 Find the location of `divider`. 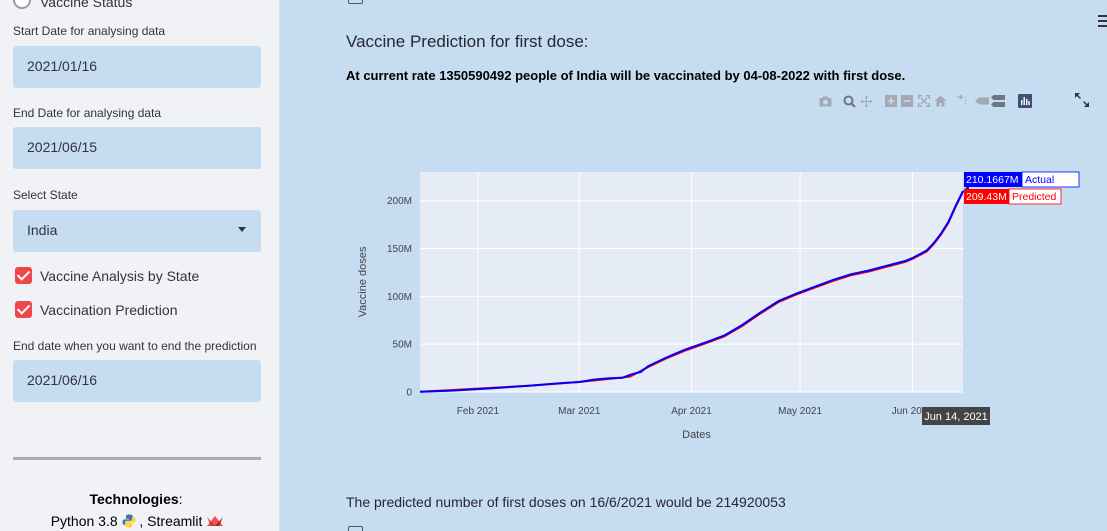

divider is located at coordinates (137, 458).